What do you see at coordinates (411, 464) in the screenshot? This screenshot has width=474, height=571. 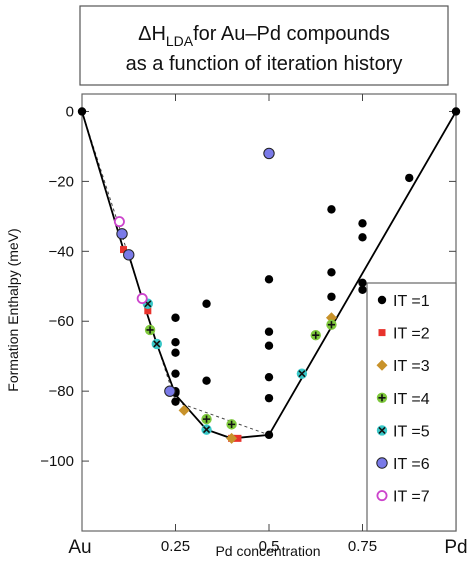 I see `legend-label-it6: IT =6` at bounding box center [411, 464].